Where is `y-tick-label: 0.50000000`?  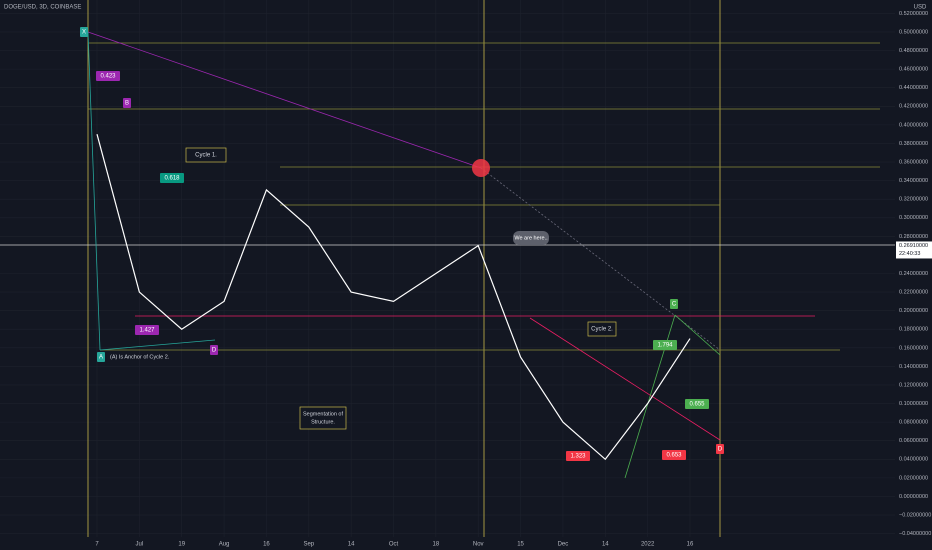 y-tick-label: 0.50000000 is located at coordinates (913, 32).